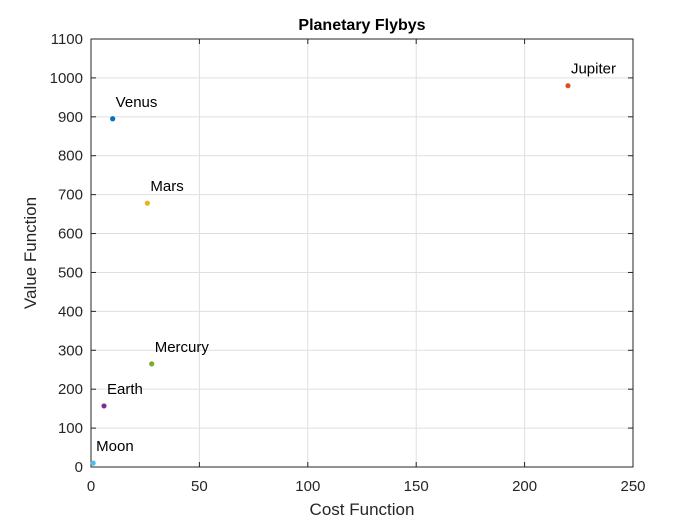 The width and height of the screenshot is (700, 525). Describe the element at coordinates (416, 486) in the screenshot. I see `x-tick-label: 150` at that location.